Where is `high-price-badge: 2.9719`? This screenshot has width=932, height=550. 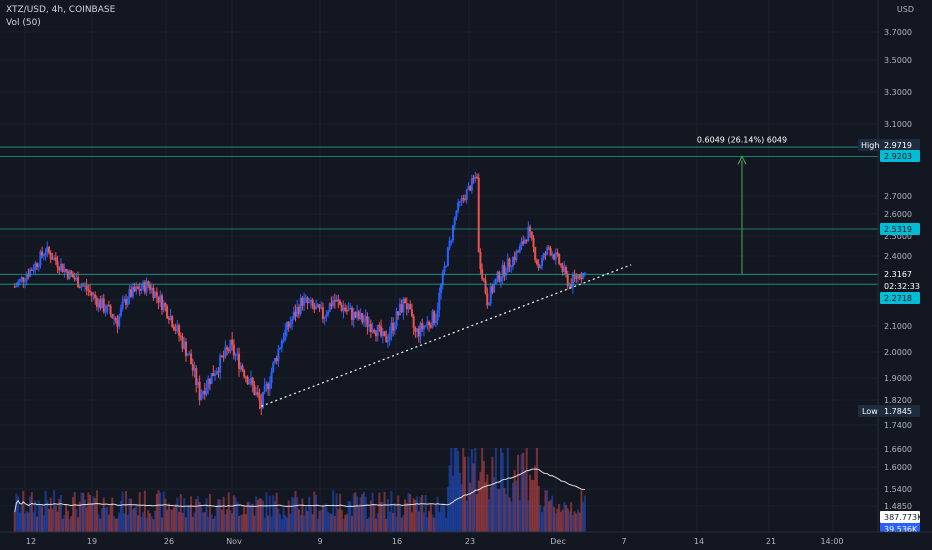 high-price-badge: 2.9719 is located at coordinates (898, 145).